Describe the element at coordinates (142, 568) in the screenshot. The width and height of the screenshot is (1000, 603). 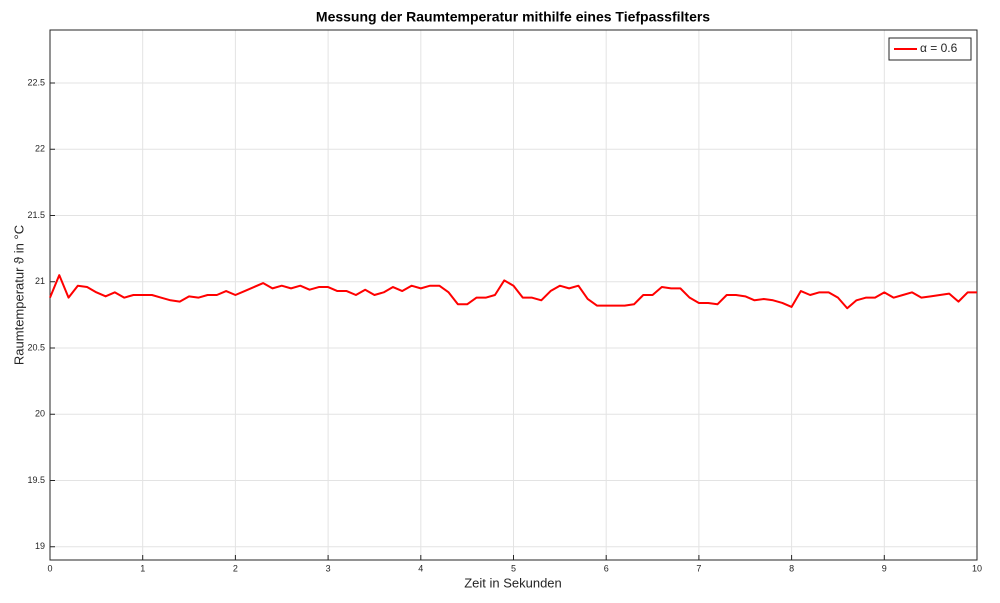
I see `x-tick-label: 1` at that location.